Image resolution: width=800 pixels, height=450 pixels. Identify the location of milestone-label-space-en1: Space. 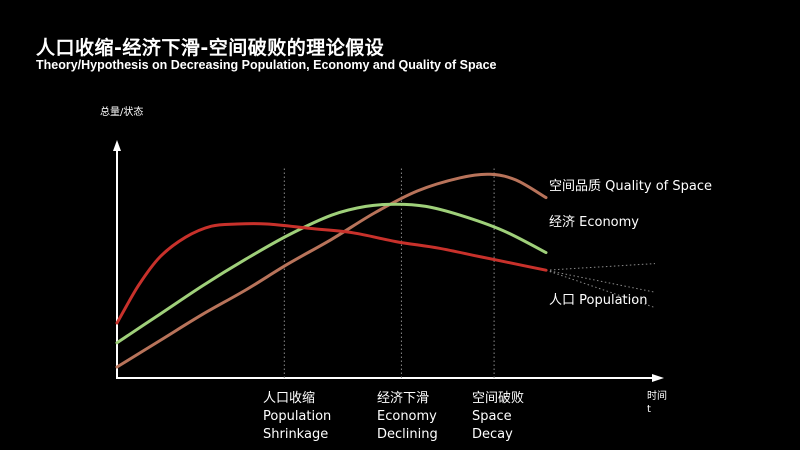
(492, 416).